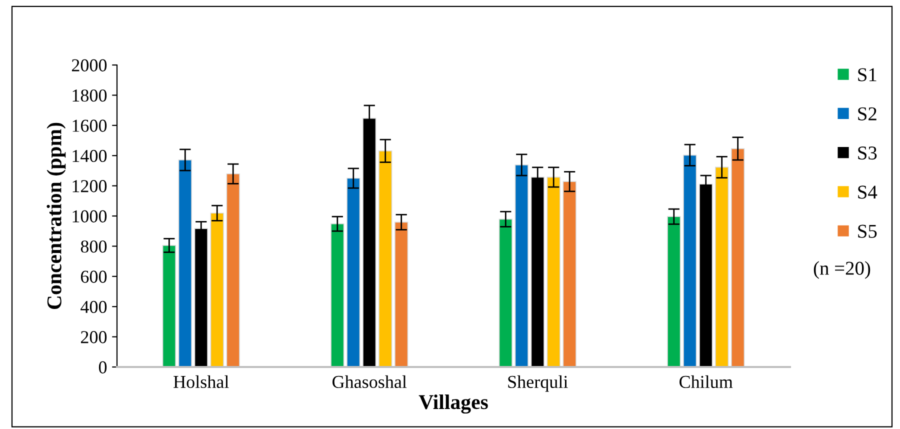 The width and height of the screenshot is (900, 429). I want to click on y-tick-label: 800, so click(93, 246).